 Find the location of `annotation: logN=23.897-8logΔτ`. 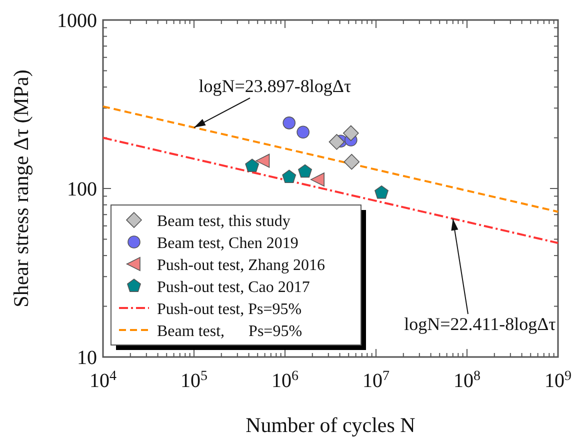

annotation: logN=23.897-8logΔτ is located at coordinates (275, 86).